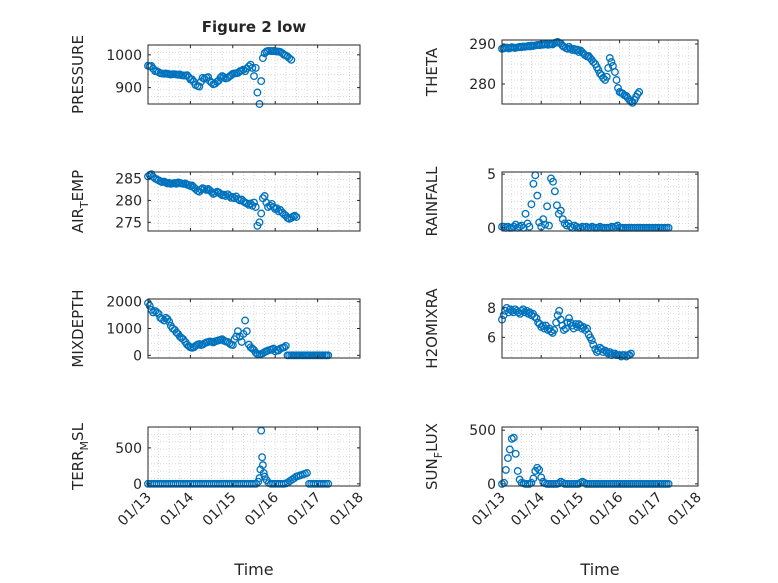 The image size is (778, 583). I want to click on panel-4: 0 5 RAINFALL, so click(561, 201).